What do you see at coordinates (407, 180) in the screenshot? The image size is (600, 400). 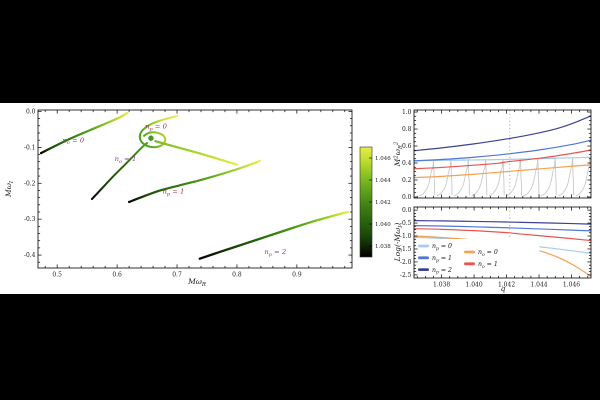 I see `y-tick-label: 0.2` at bounding box center [407, 180].